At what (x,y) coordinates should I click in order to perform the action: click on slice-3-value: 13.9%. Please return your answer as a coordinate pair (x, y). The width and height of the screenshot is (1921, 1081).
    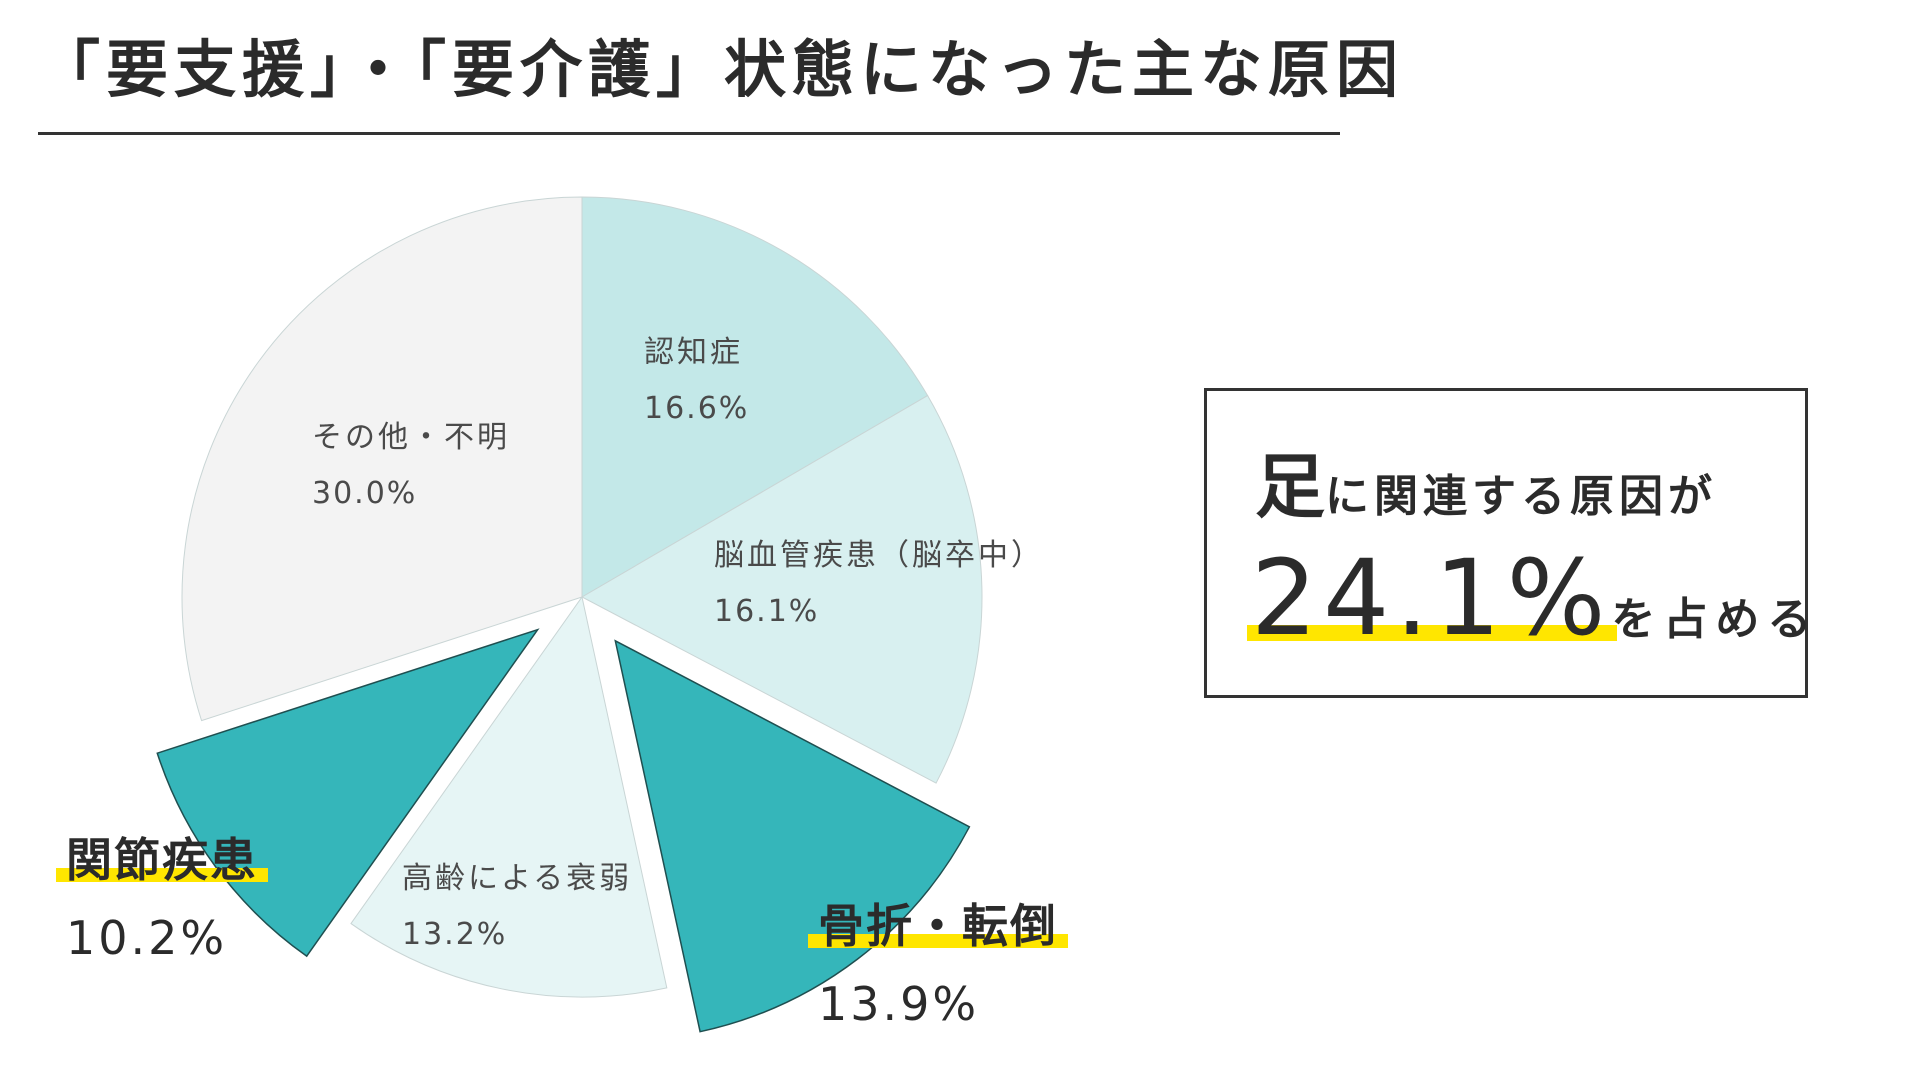
    Looking at the image, I should click on (898, 1004).